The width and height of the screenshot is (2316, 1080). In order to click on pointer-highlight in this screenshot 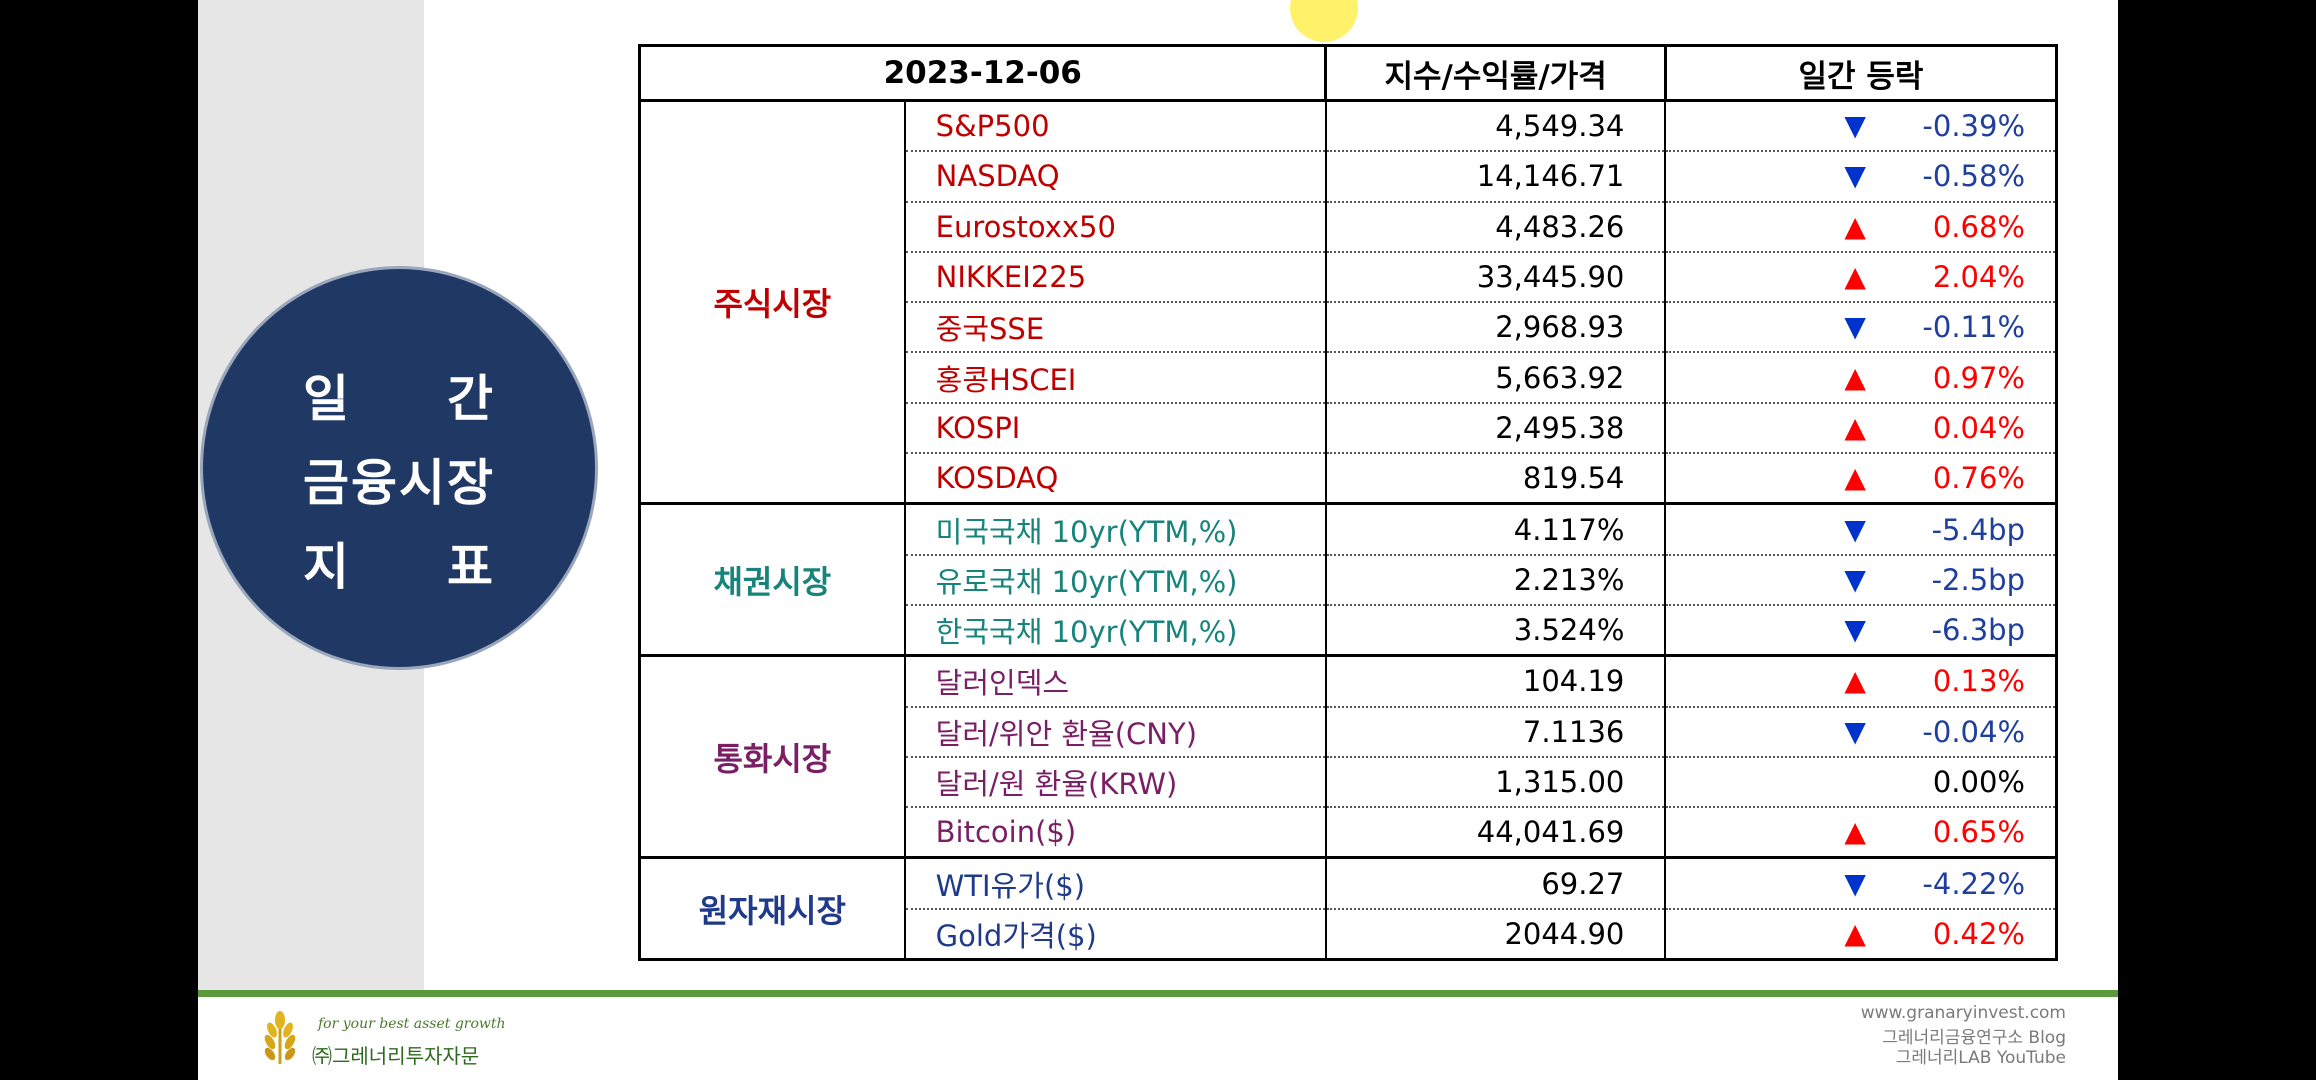, I will do `click(1324, 21)`.